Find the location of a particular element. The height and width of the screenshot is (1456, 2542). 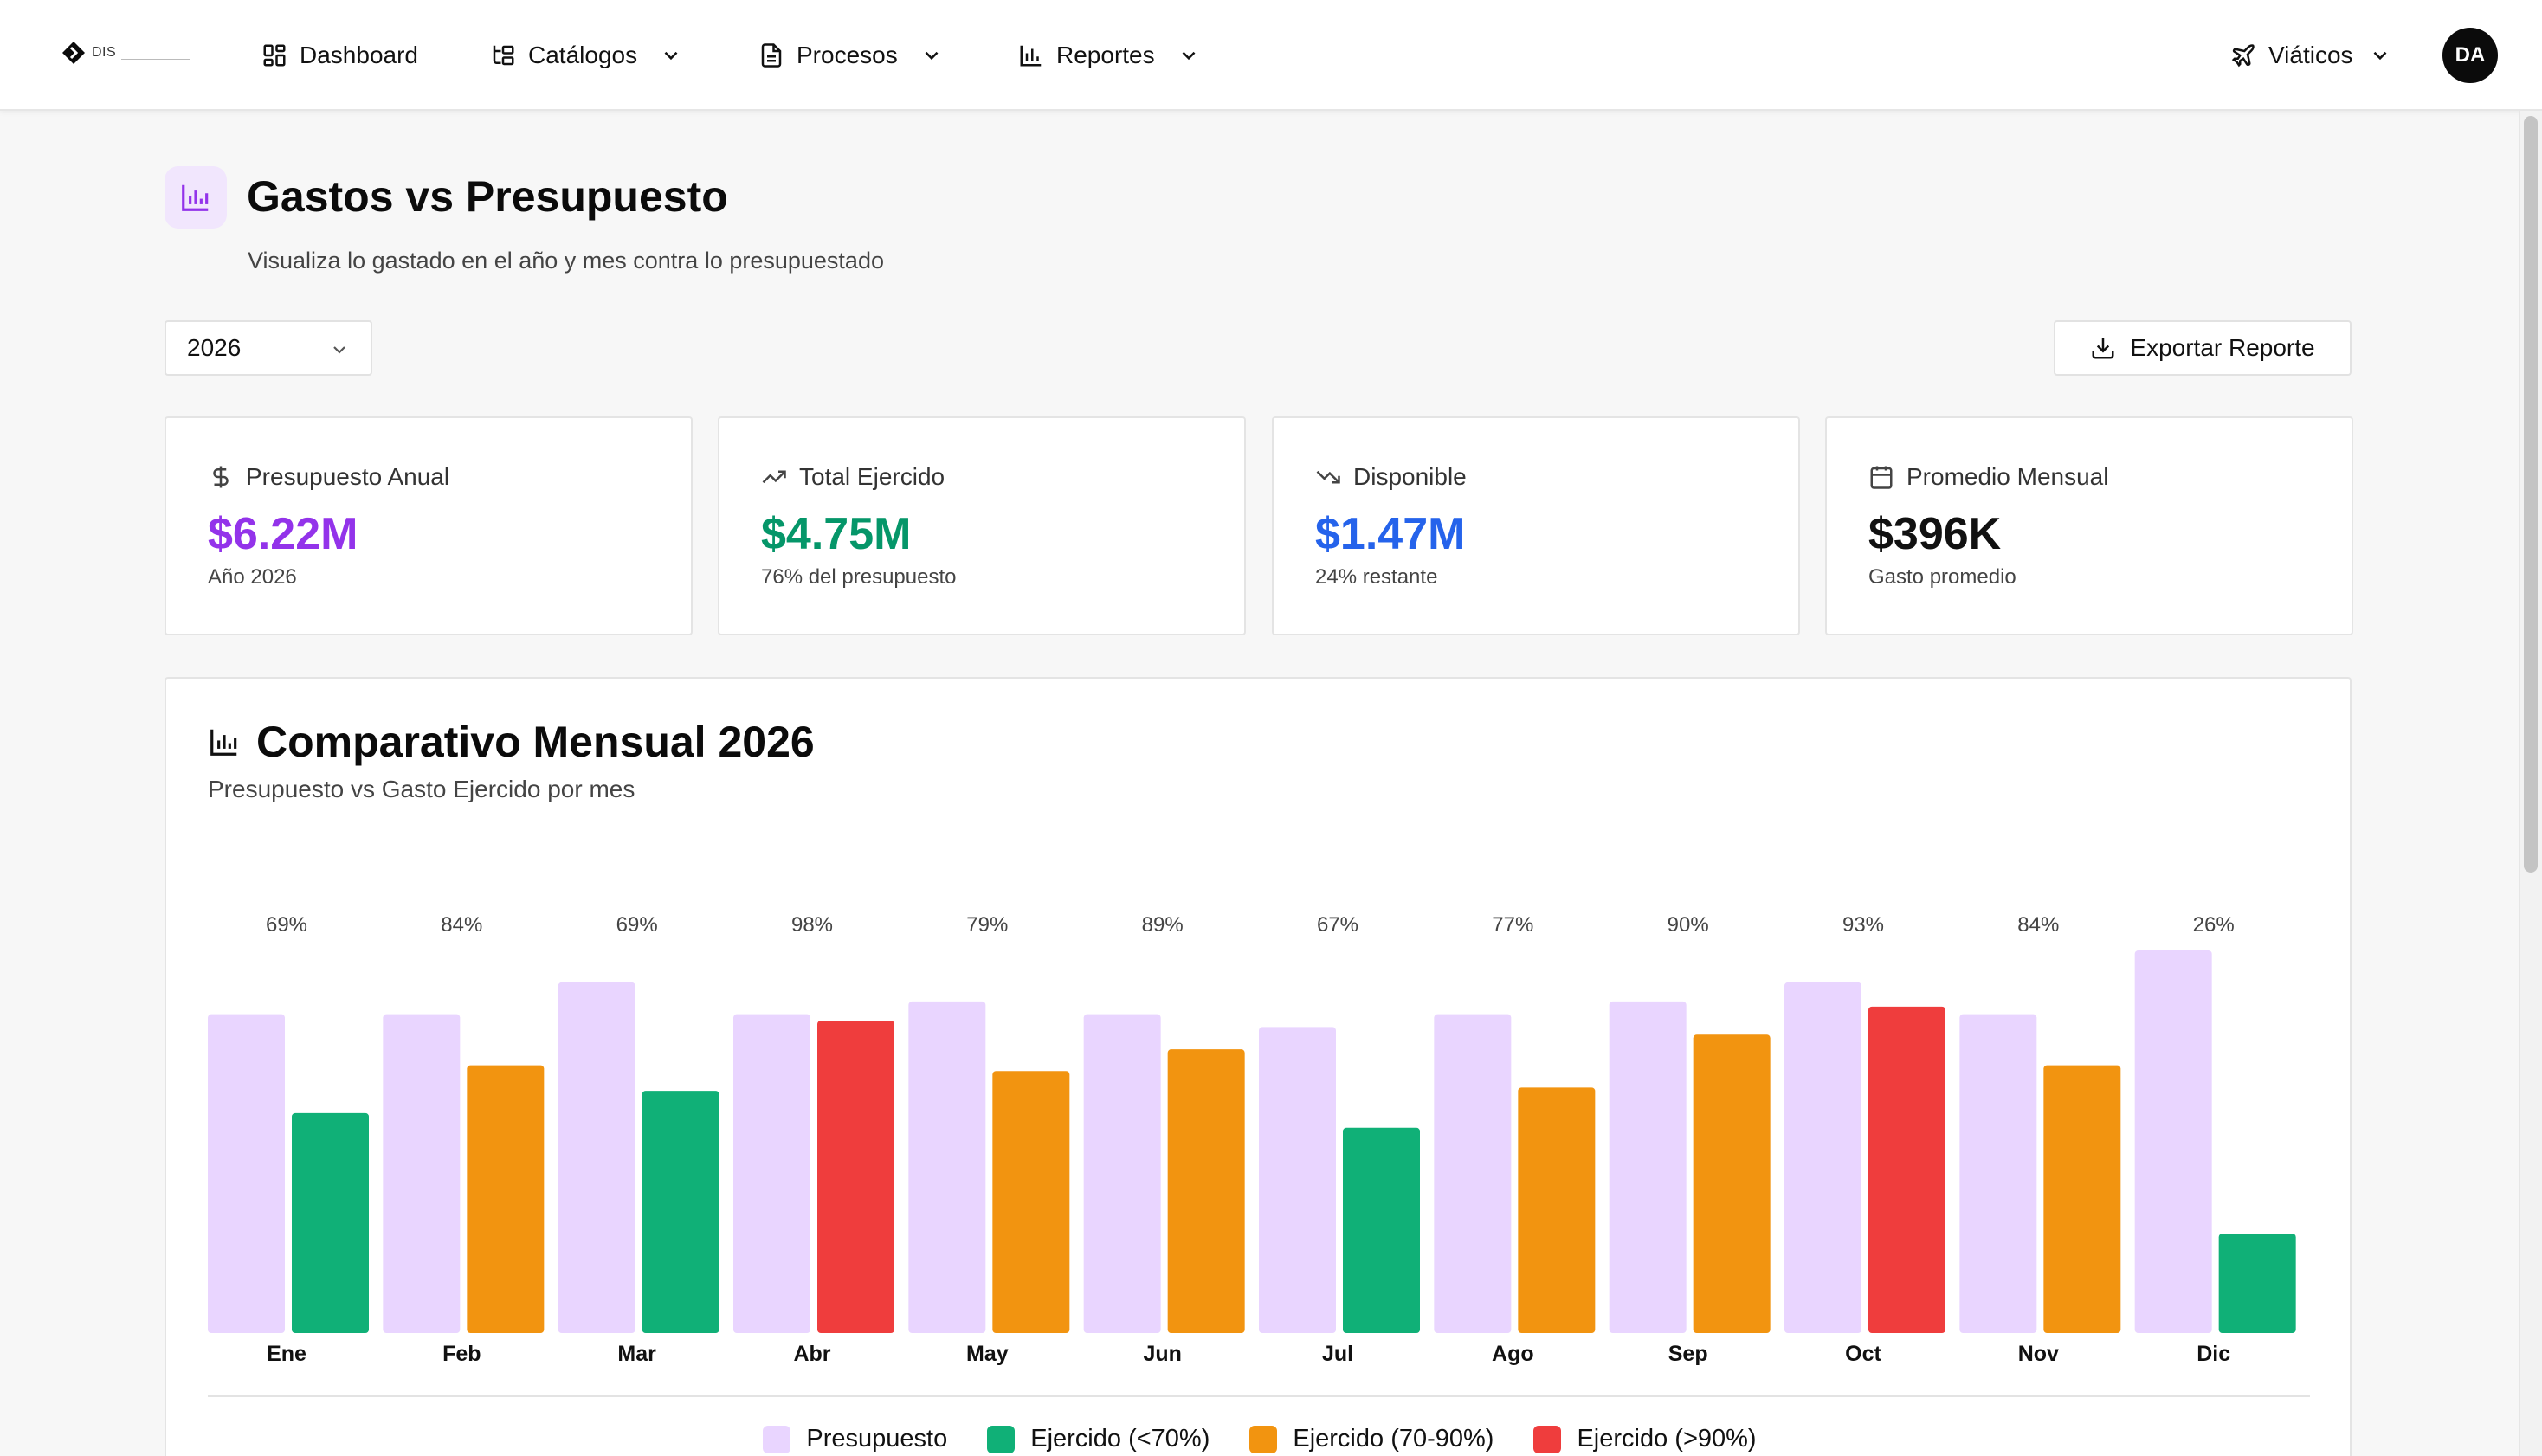

bar-presupuesto-abr is located at coordinates (771, 1173).